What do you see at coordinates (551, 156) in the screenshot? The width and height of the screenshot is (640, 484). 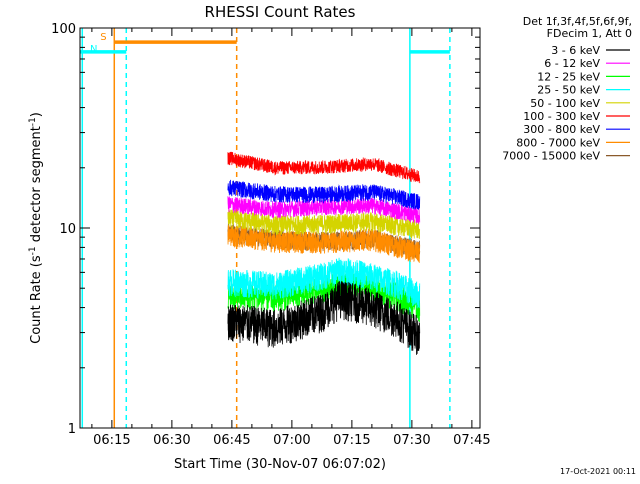 I see `legend-label-9: 7000 - 15000 keV` at bounding box center [551, 156].